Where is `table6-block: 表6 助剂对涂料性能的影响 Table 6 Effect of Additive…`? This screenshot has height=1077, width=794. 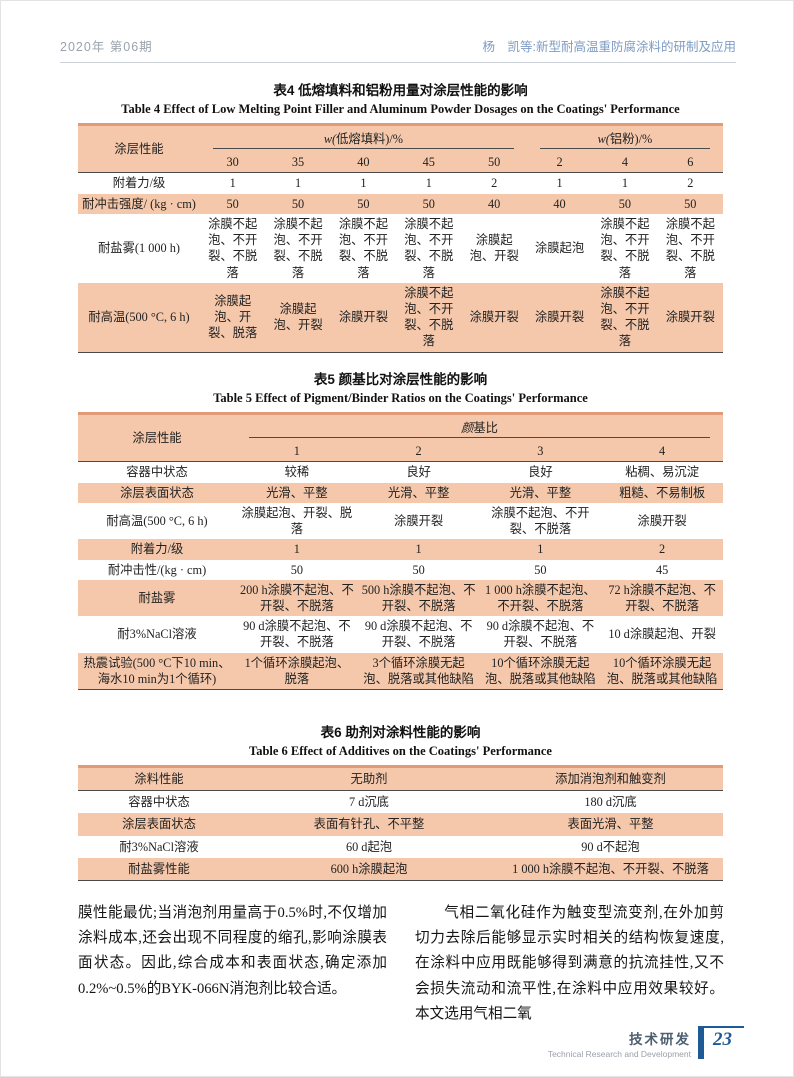 table6-block: 表6 助剂对涂料性能的影响 Table 6 Effect of Additive… is located at coordinates (400, 801).